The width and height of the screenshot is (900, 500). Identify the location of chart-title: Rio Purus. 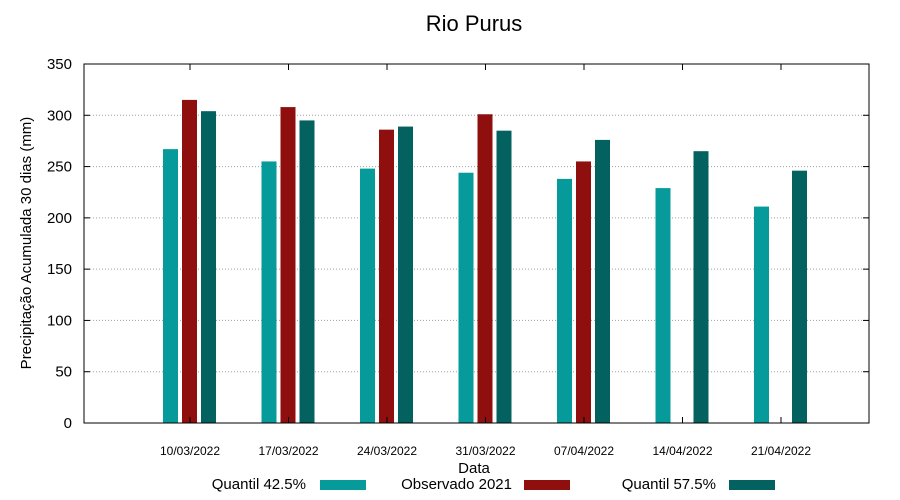
(474, 23).